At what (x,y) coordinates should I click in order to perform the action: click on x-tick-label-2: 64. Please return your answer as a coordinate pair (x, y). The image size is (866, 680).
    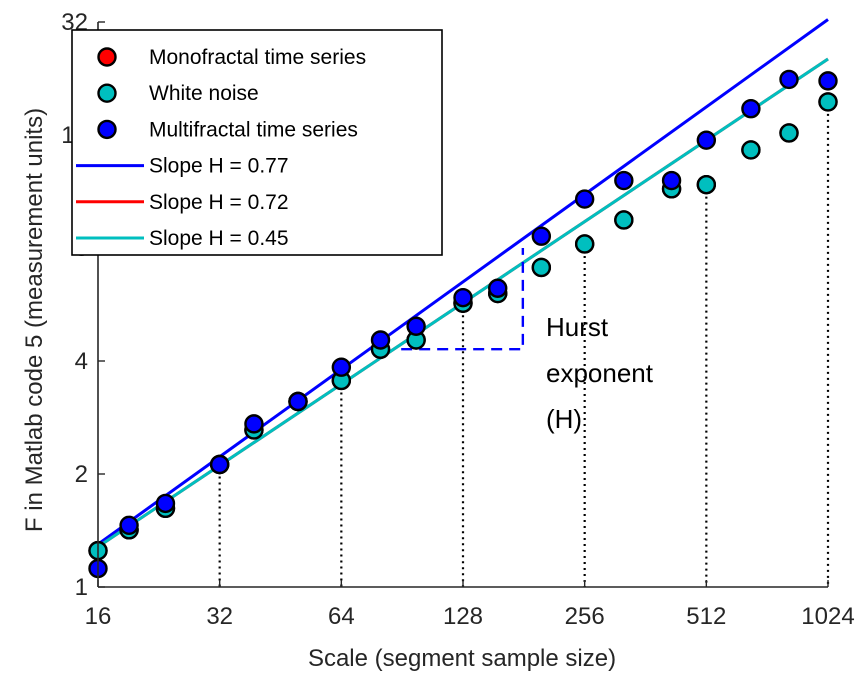
    Looking at the image, I should click on (341, 616).